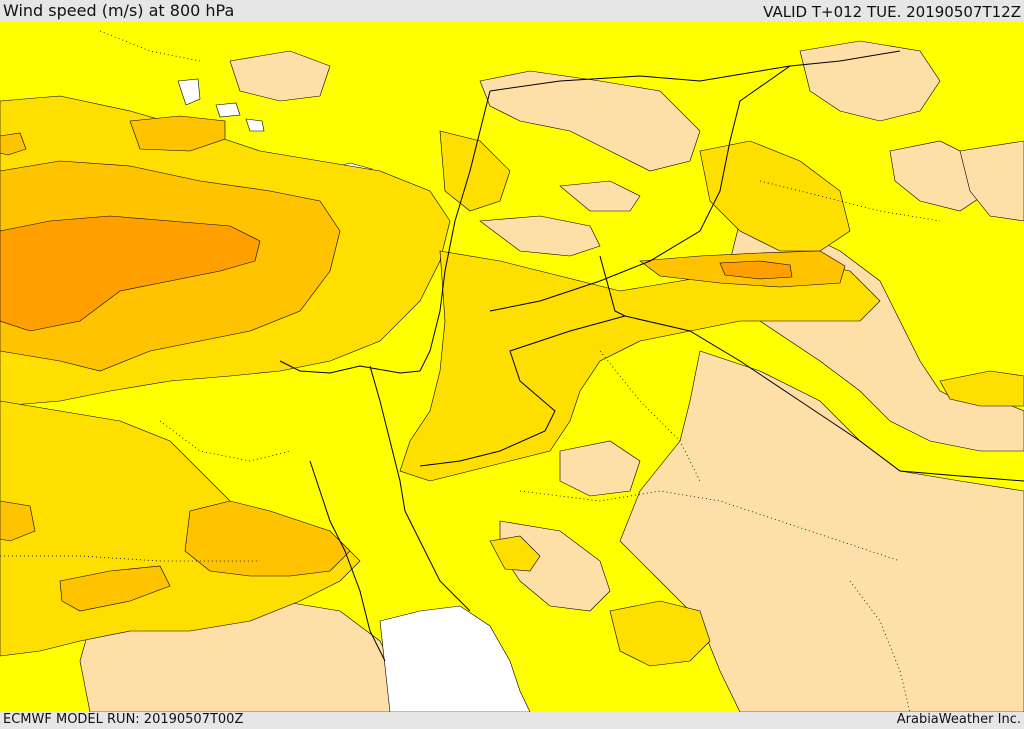  Describe the element at coordinates (958, 719) in the screenshot. I see `credit-label: ArabiaWeather Inc.` at that location.